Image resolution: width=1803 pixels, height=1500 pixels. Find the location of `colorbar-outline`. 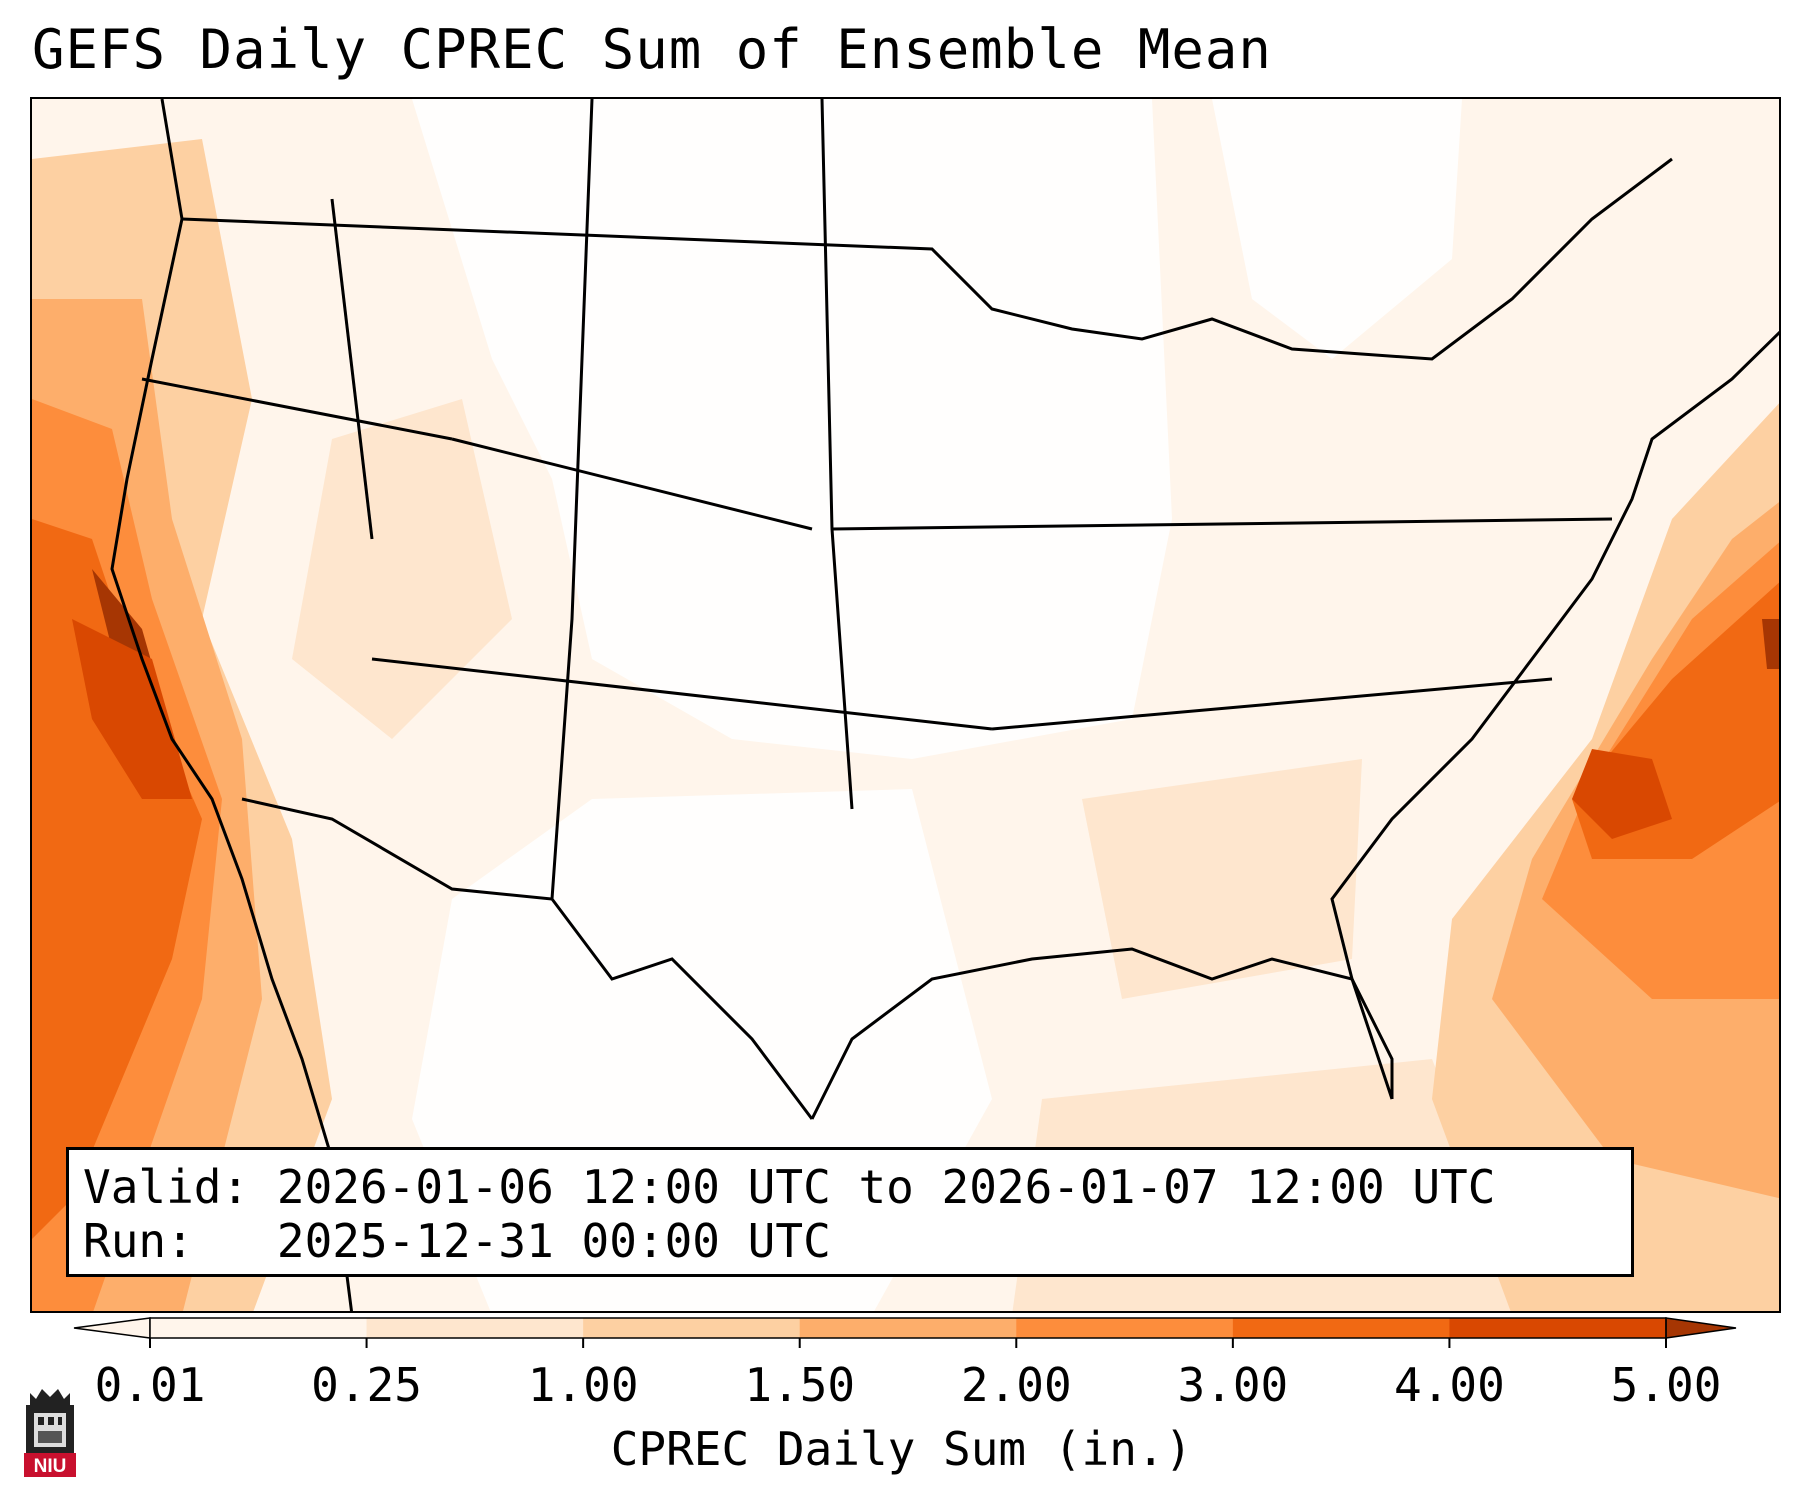

colorbar-outline is located at coordinates (908, 1328).